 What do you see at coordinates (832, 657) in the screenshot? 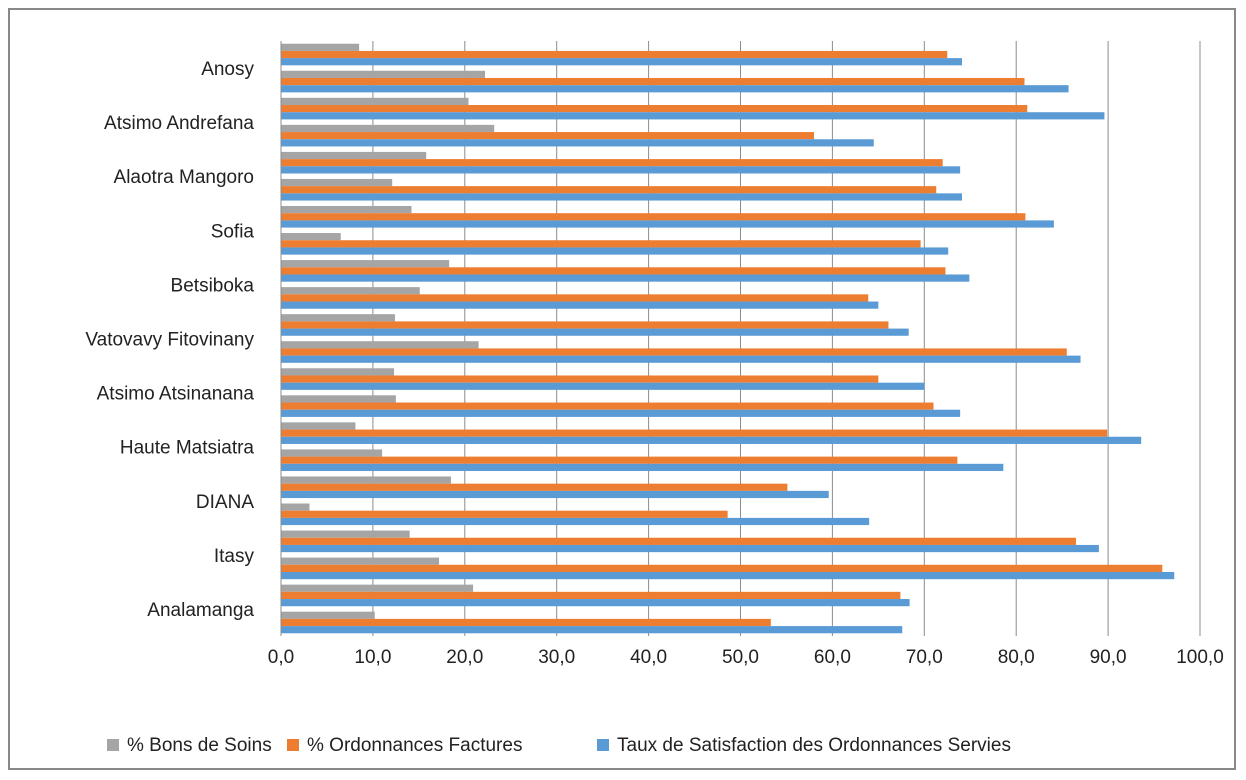
I see `x-tick-label: 60,0` at bounding box center [832, 657].